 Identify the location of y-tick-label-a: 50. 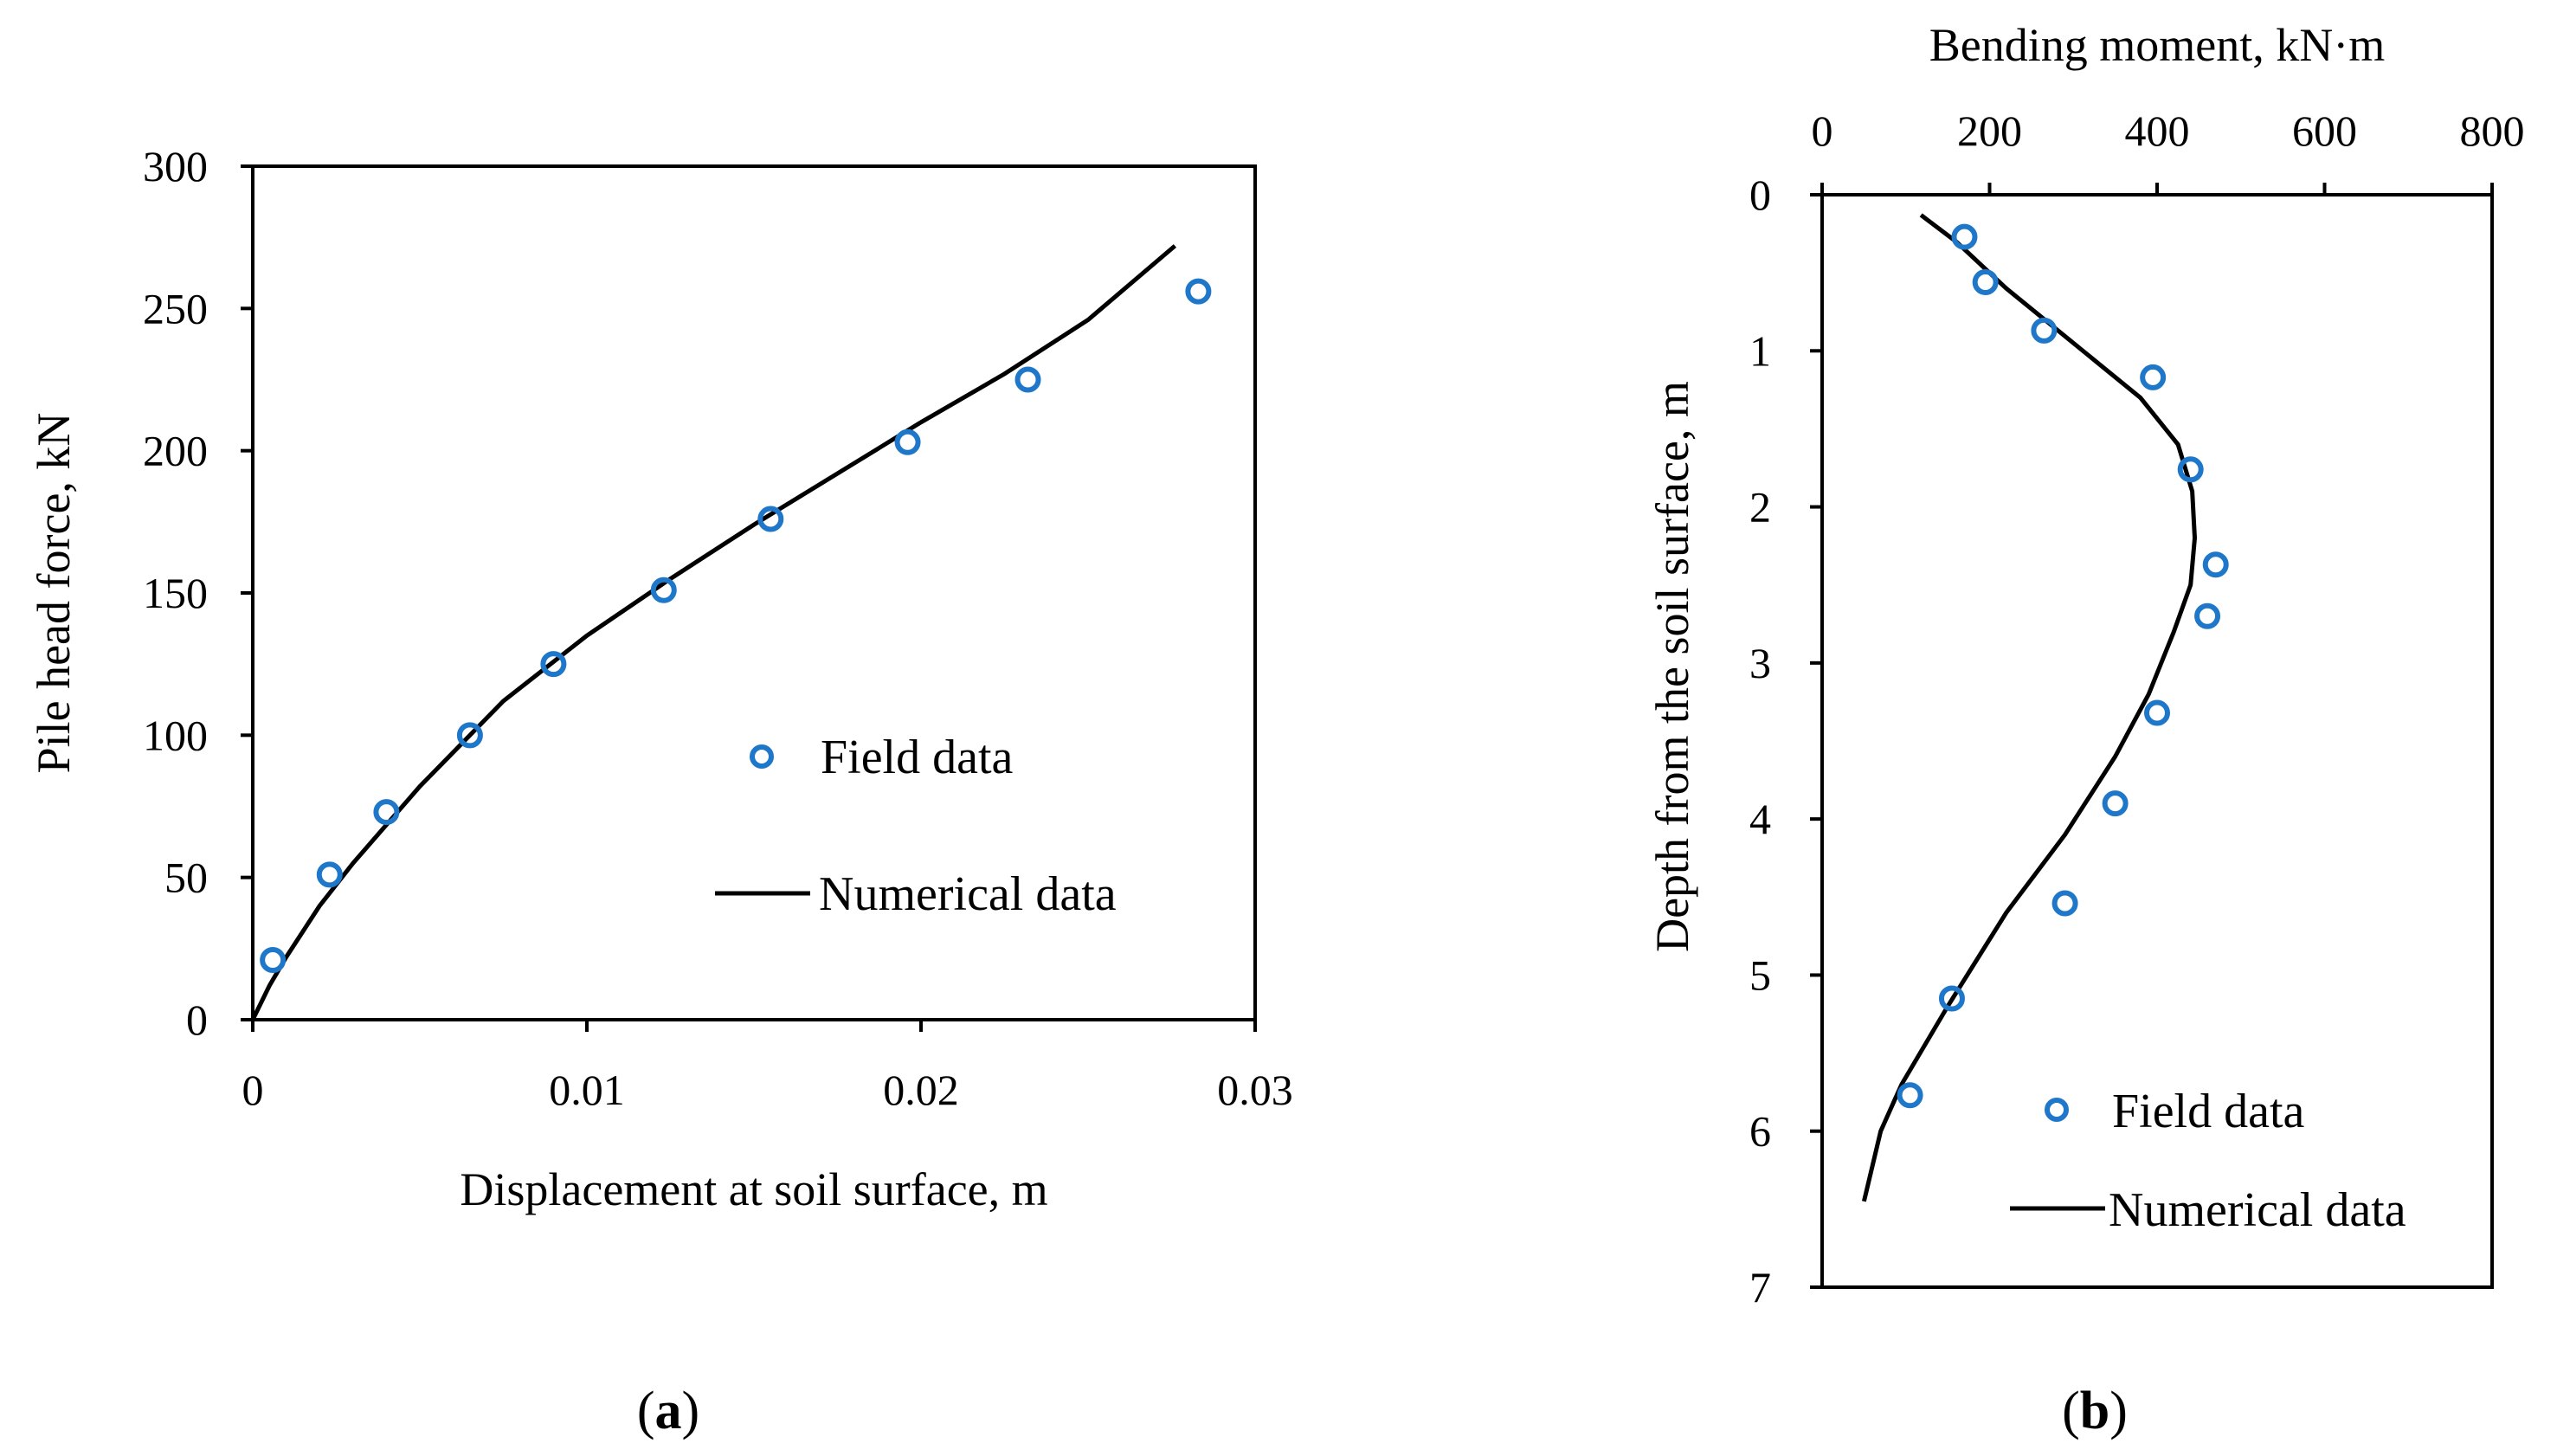
(186, 878).